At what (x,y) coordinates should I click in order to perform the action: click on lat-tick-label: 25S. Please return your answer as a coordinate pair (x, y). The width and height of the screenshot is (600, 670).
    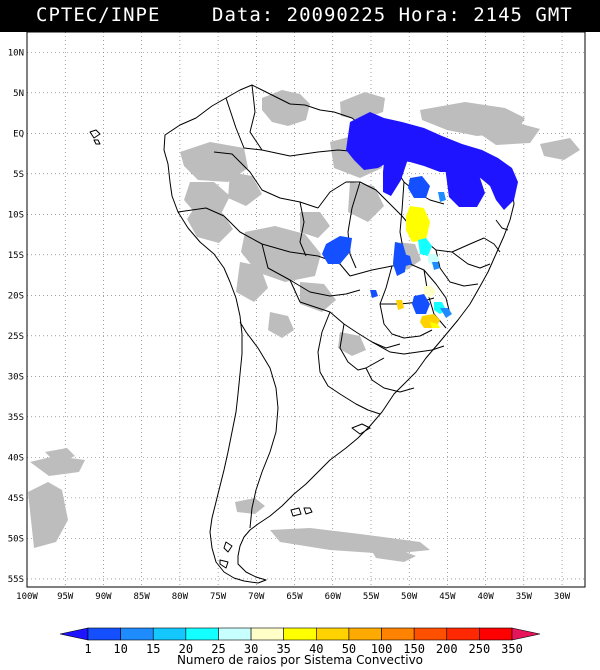
    Looking at the image, I should click on (16, 337).